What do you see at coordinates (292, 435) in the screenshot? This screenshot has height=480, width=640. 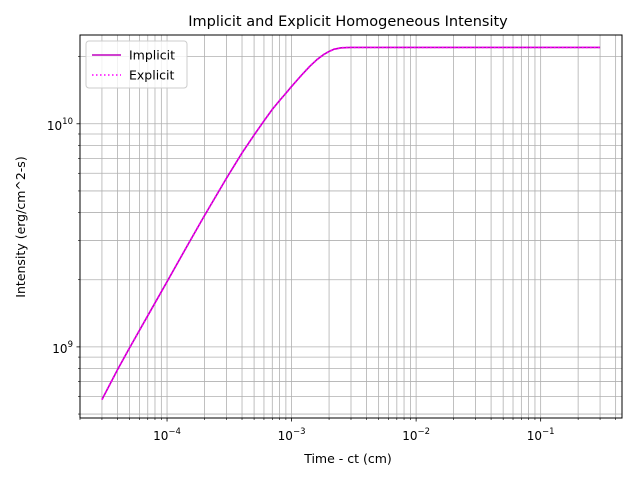 I see `x-tick-label: 10⁻³` at bounding box center [292, 435].